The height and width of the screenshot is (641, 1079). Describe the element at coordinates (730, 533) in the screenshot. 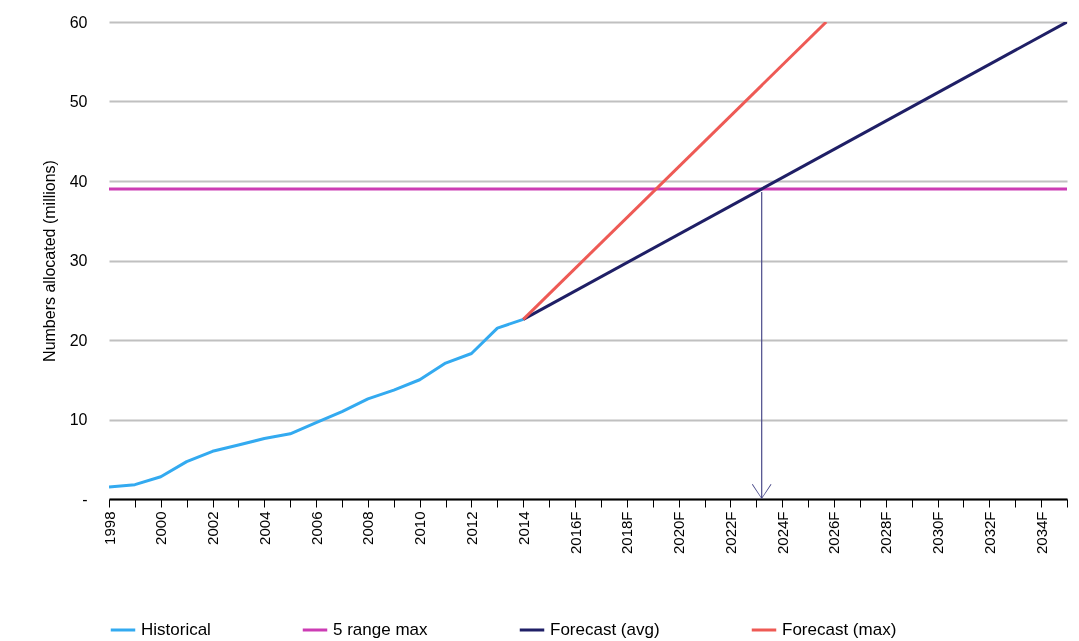

I see `x-tick-label: 2022F` at that location.